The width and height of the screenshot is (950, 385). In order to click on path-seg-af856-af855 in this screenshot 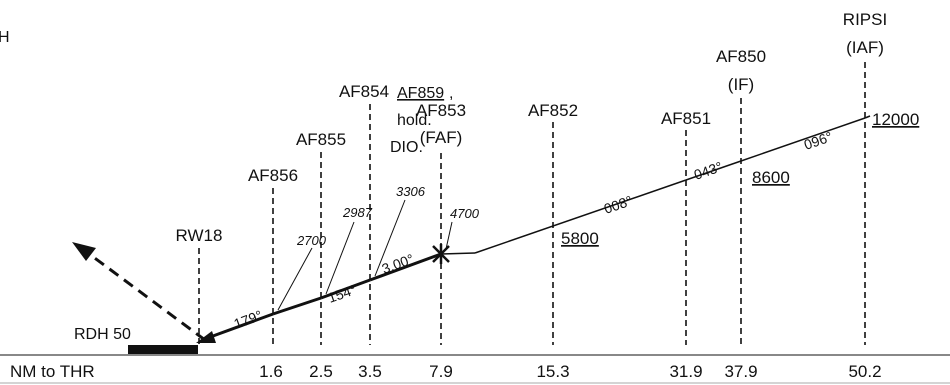, I will do `click(297, 306)`.